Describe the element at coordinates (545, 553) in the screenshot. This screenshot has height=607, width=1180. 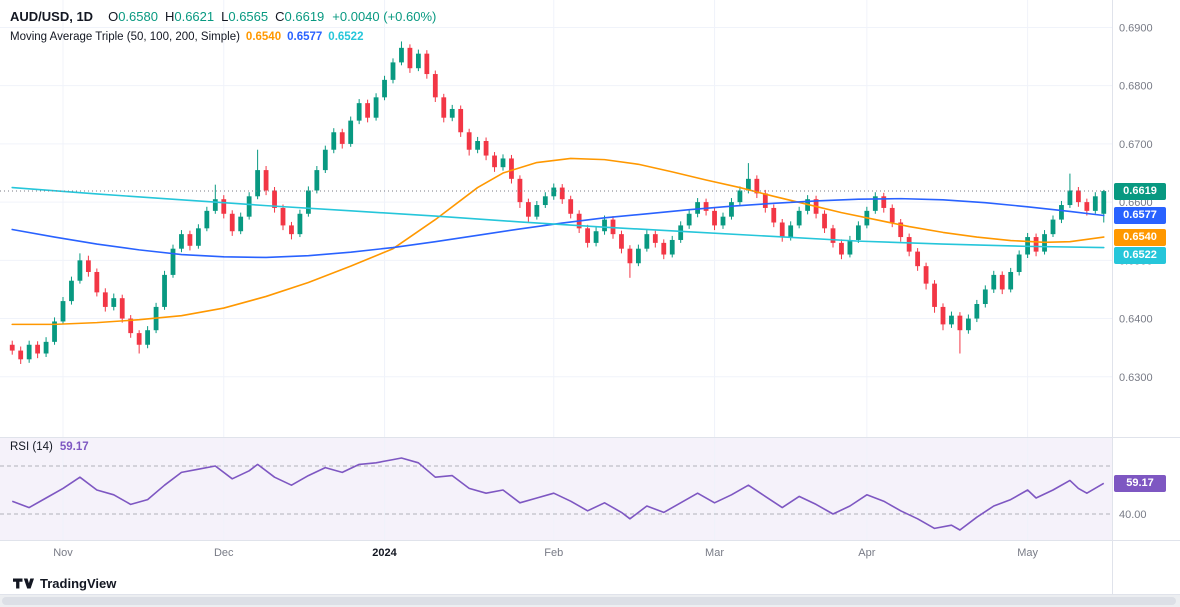
I see `time-axis: Nov Dec 2024 Feb Mar Apr May` at that location.